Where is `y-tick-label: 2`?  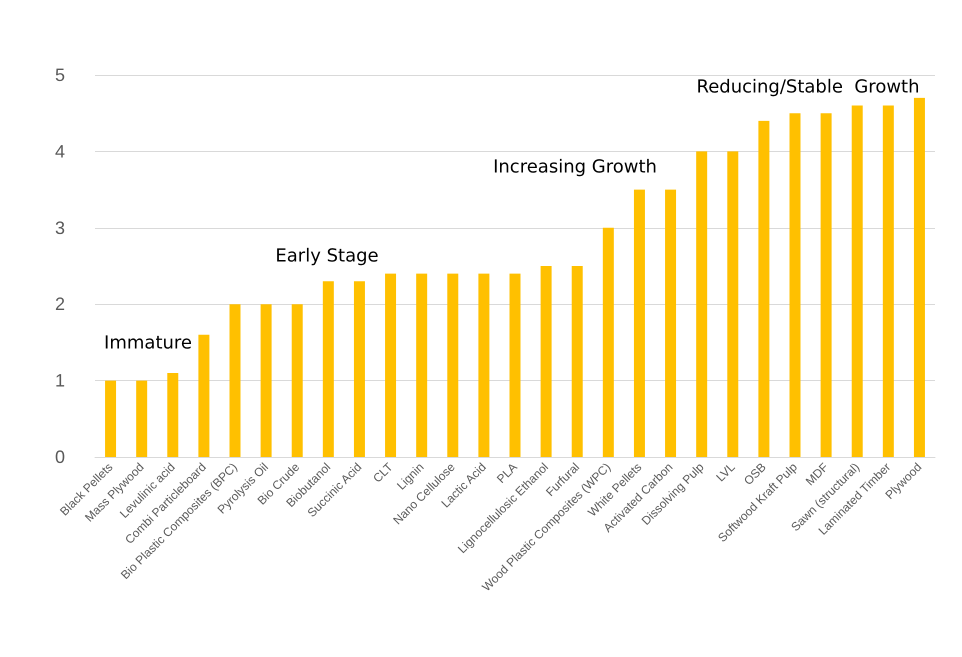 y-tick-label: 2 is located at coordinates (59, 304).